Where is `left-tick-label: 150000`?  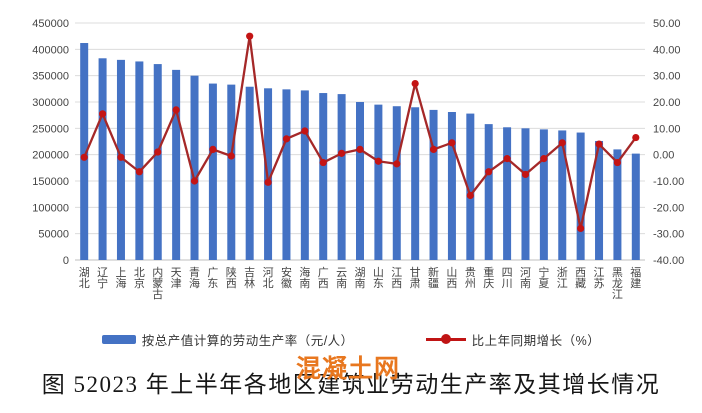 left-tick-label: 150000 is located at coordinates (50, 182).